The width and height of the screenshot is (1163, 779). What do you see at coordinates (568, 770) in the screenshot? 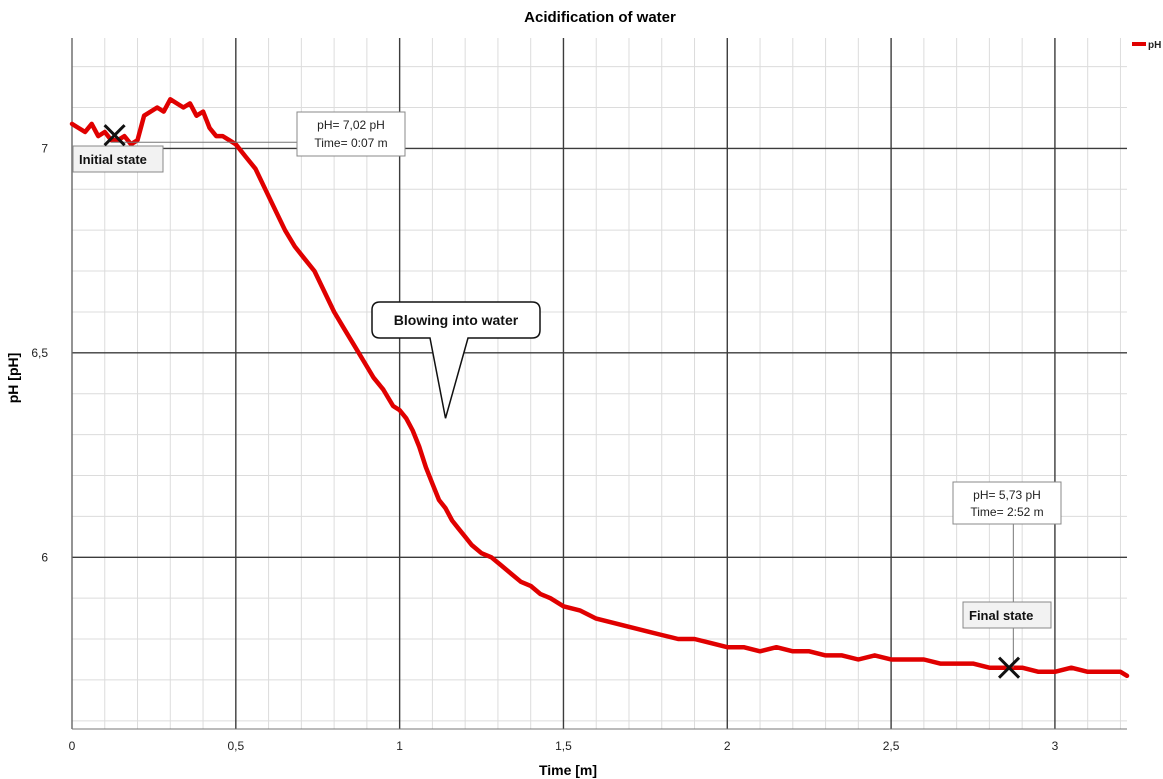
I see `x-axis-label: Time [m]` at bounding box center [568, 770].